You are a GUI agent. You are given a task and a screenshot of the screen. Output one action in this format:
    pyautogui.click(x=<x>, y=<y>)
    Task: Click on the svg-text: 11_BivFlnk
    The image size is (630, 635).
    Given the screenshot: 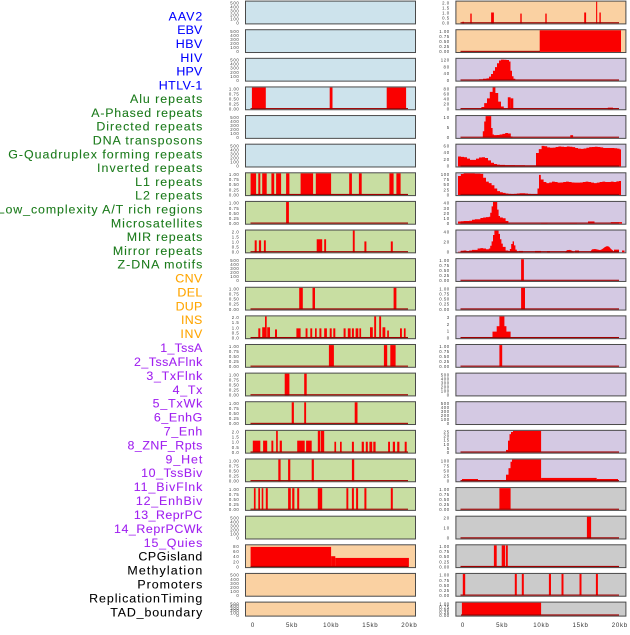 What is the action you would take?
    pyautogui.click(x=168, y=487)
    